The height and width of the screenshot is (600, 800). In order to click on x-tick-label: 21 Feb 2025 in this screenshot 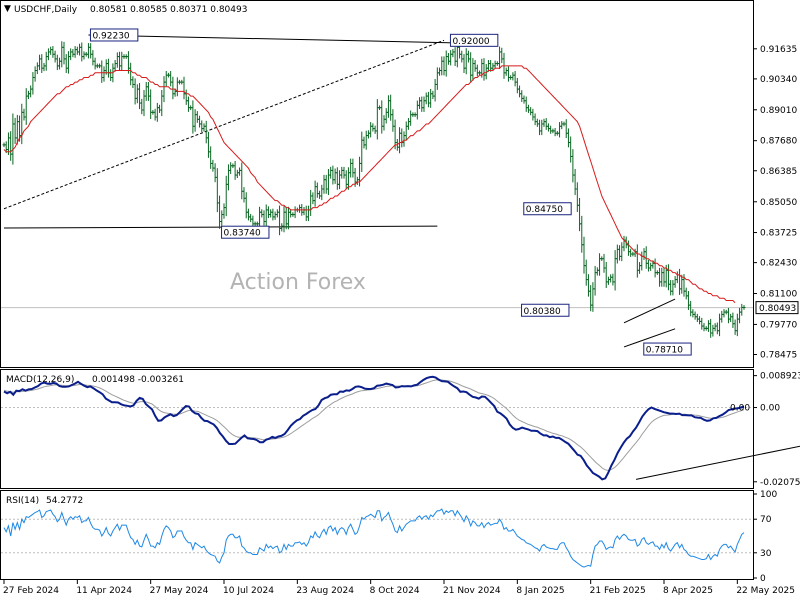, I will do `click(618, 591)`.